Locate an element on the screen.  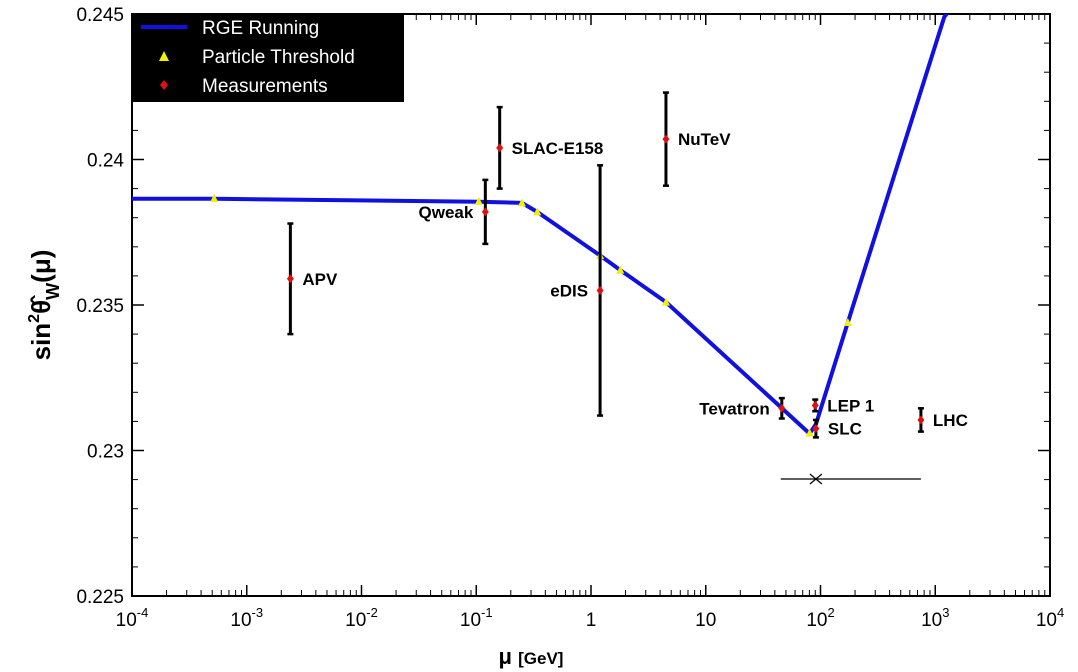
data-label: LHC is located at coordinates (950, 420).